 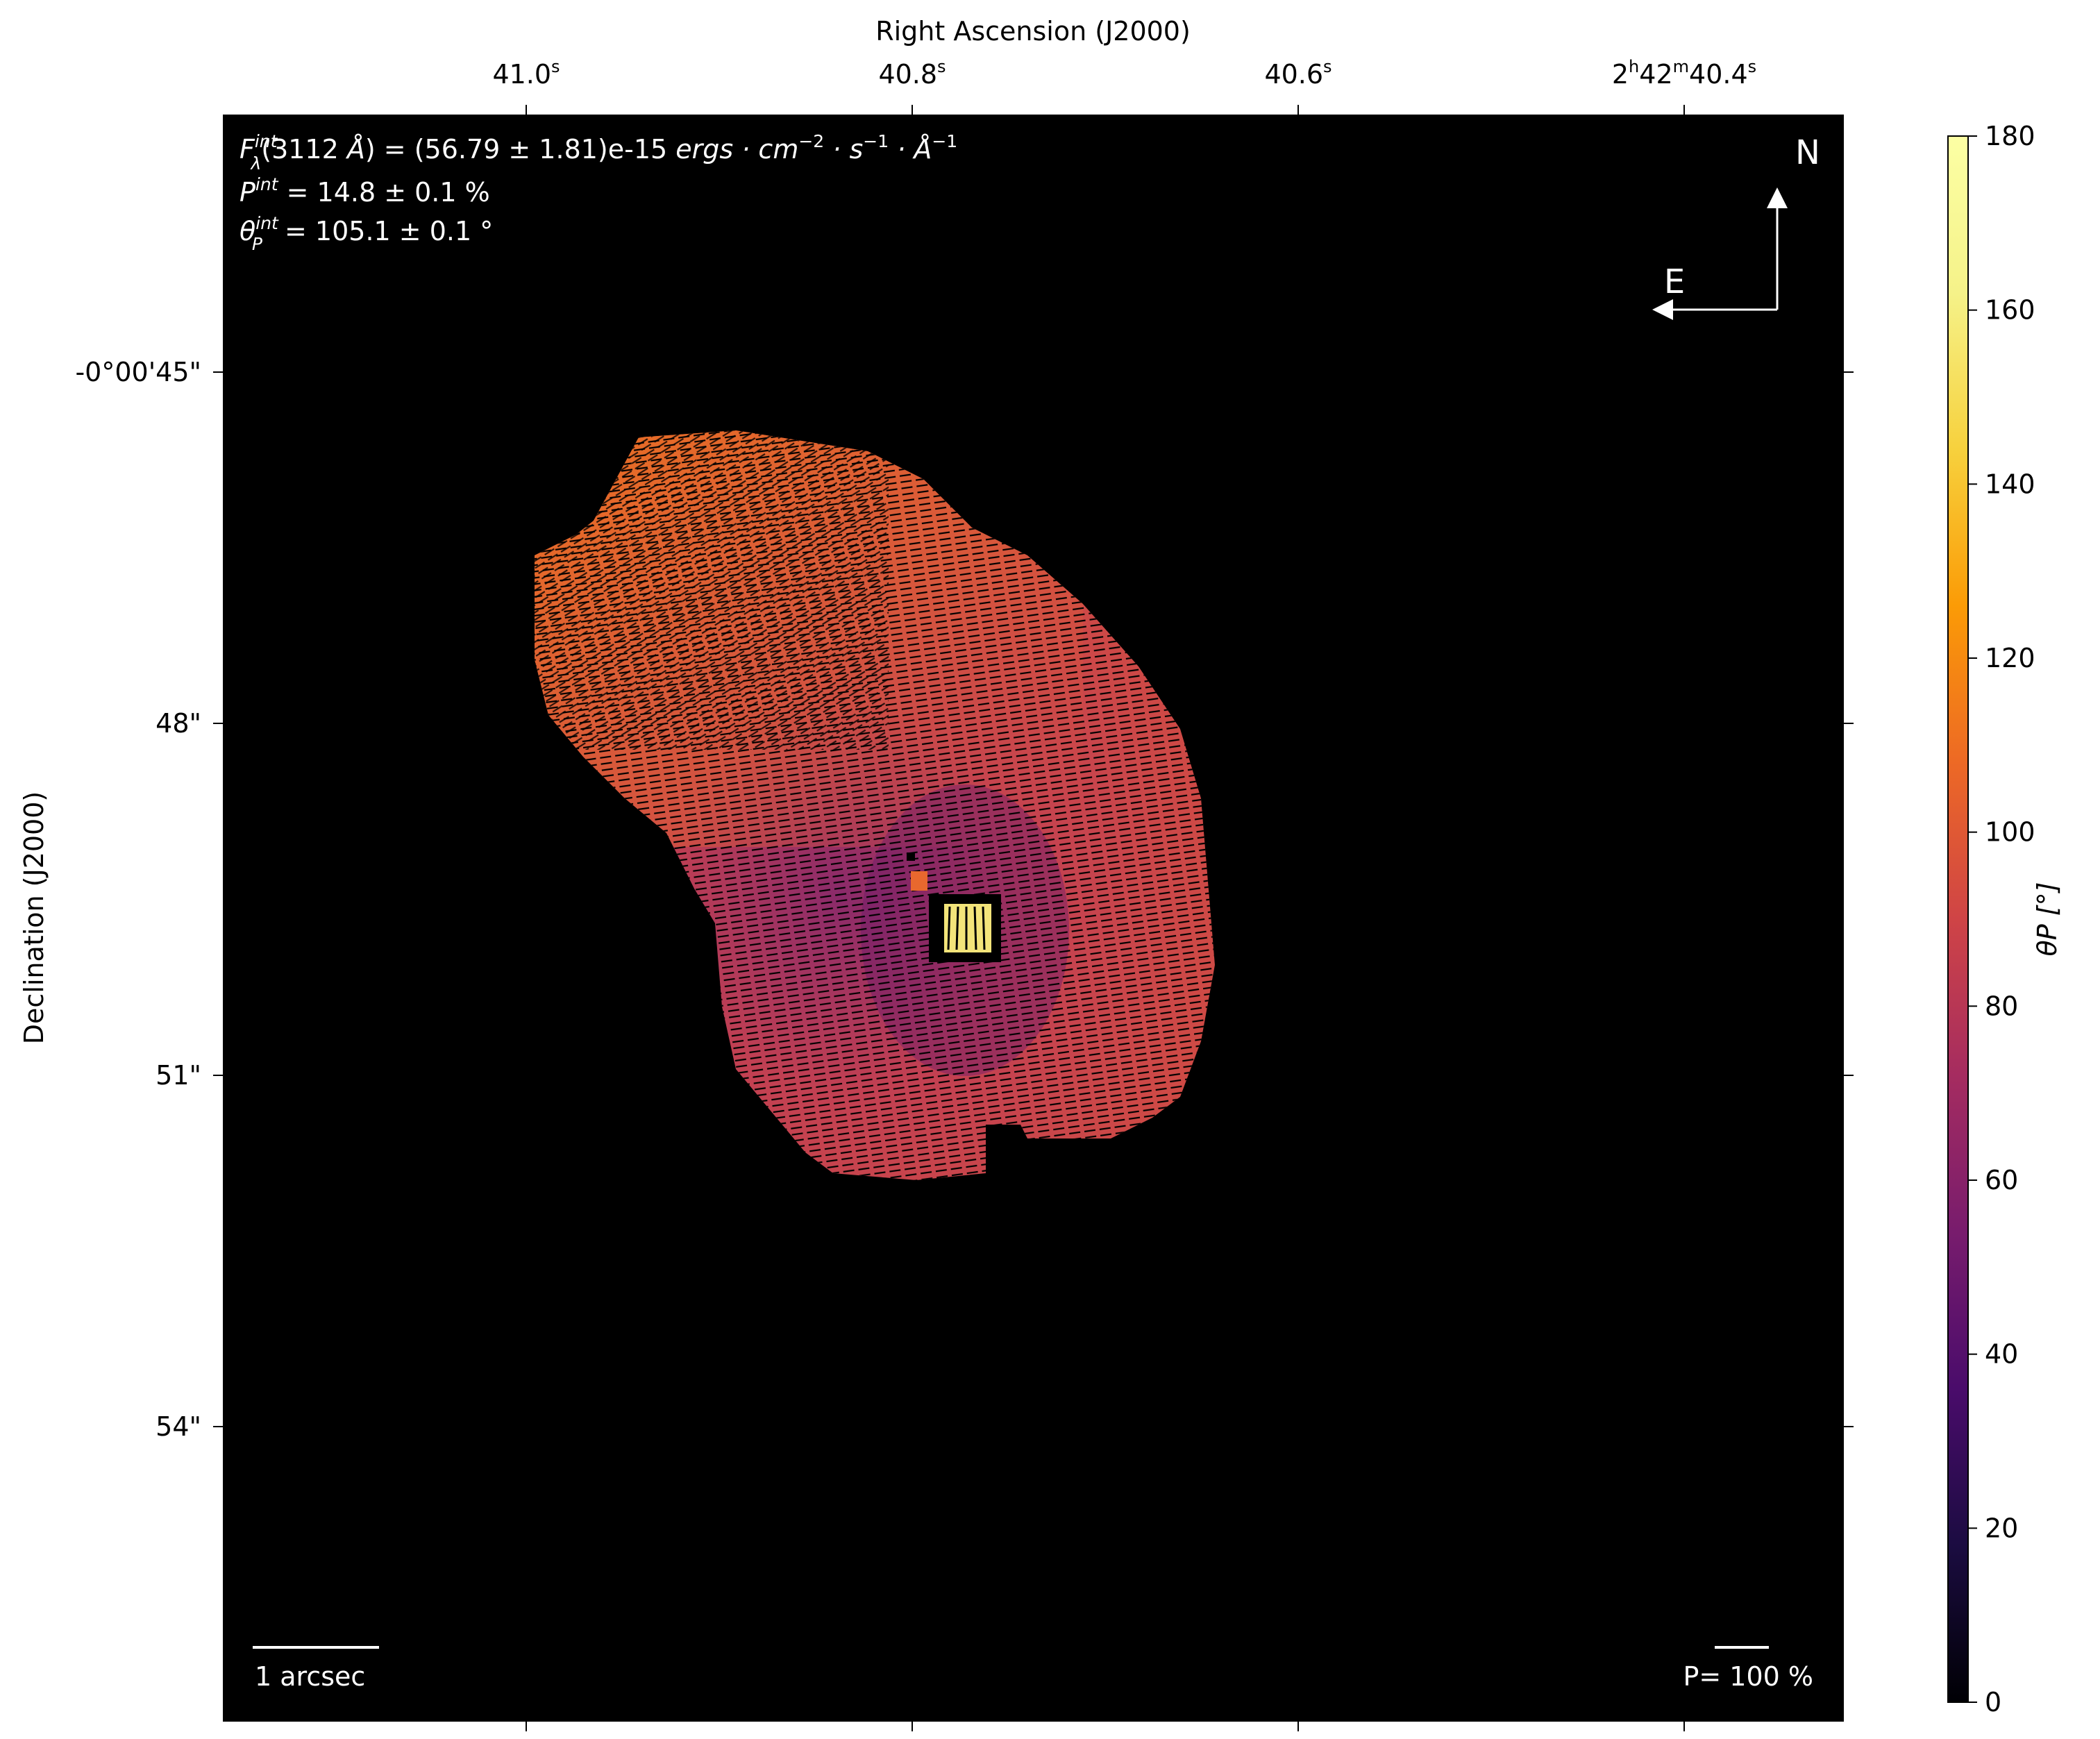 I want to click on colorbar-tick-label: 120, so click(x=2010, y=658).